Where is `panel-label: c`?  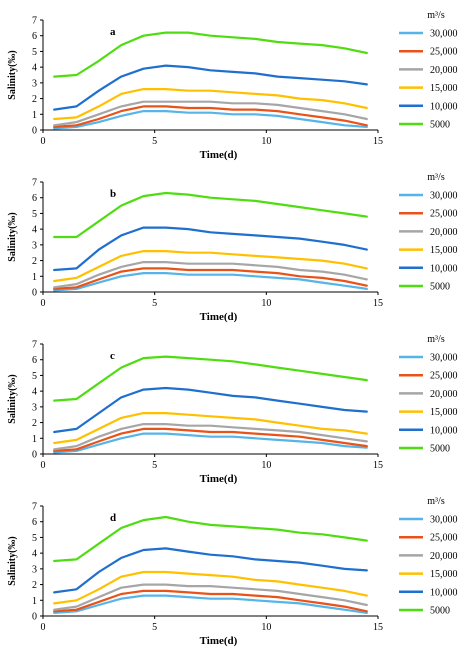
panel-label: c is located at coordinates (112, 356).